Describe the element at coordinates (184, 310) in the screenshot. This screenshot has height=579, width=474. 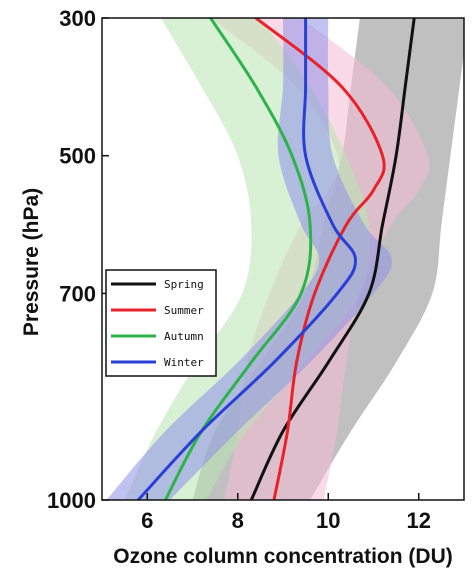
I see `legend-label-summer: Summer` at that location.